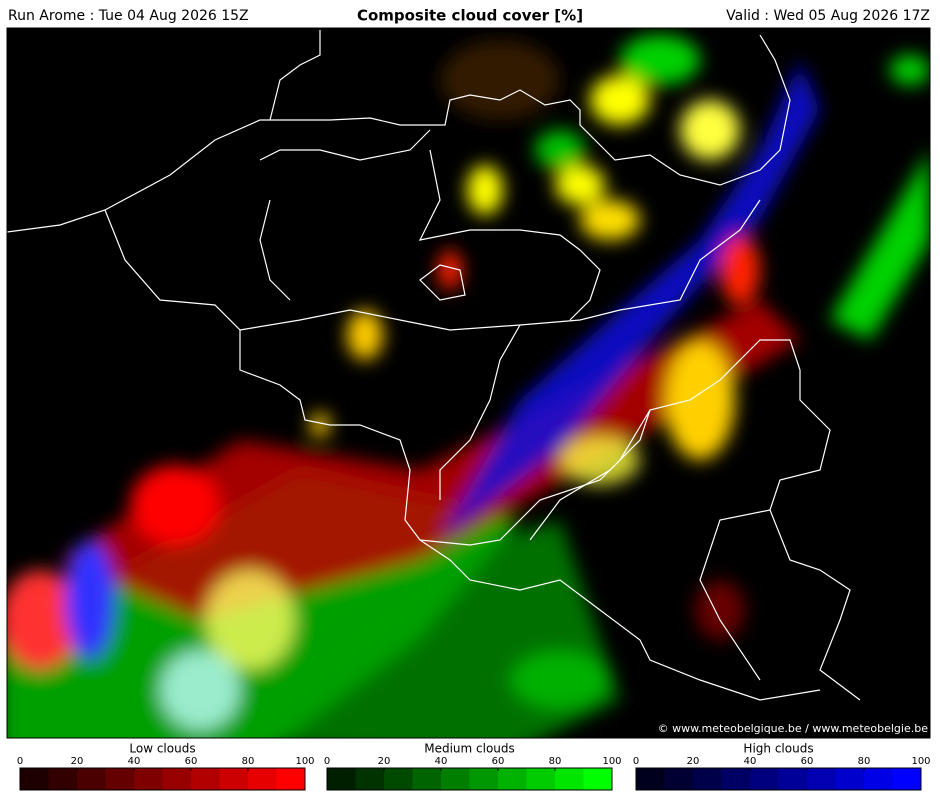 This screenshot has height=800, width=940. I want to click on legend-title: High clouds, so click(778, 749).